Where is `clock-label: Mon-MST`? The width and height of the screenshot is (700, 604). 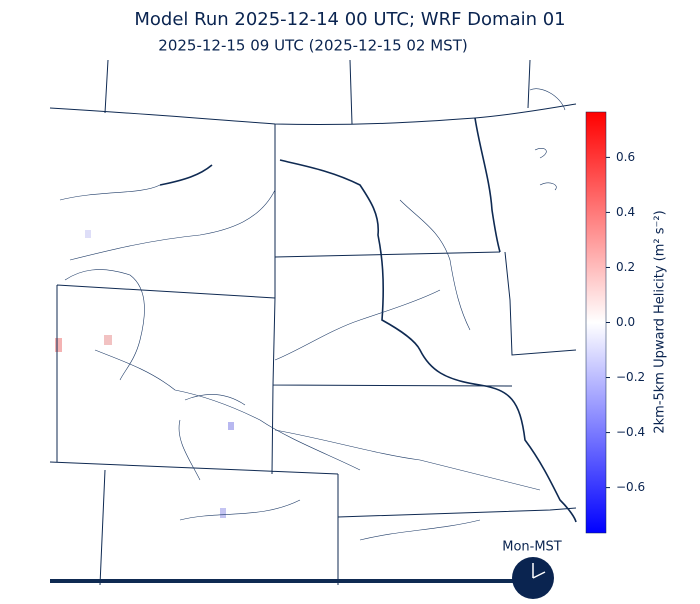
clock-label: Mon-MST is located at coordinates (532, 547).